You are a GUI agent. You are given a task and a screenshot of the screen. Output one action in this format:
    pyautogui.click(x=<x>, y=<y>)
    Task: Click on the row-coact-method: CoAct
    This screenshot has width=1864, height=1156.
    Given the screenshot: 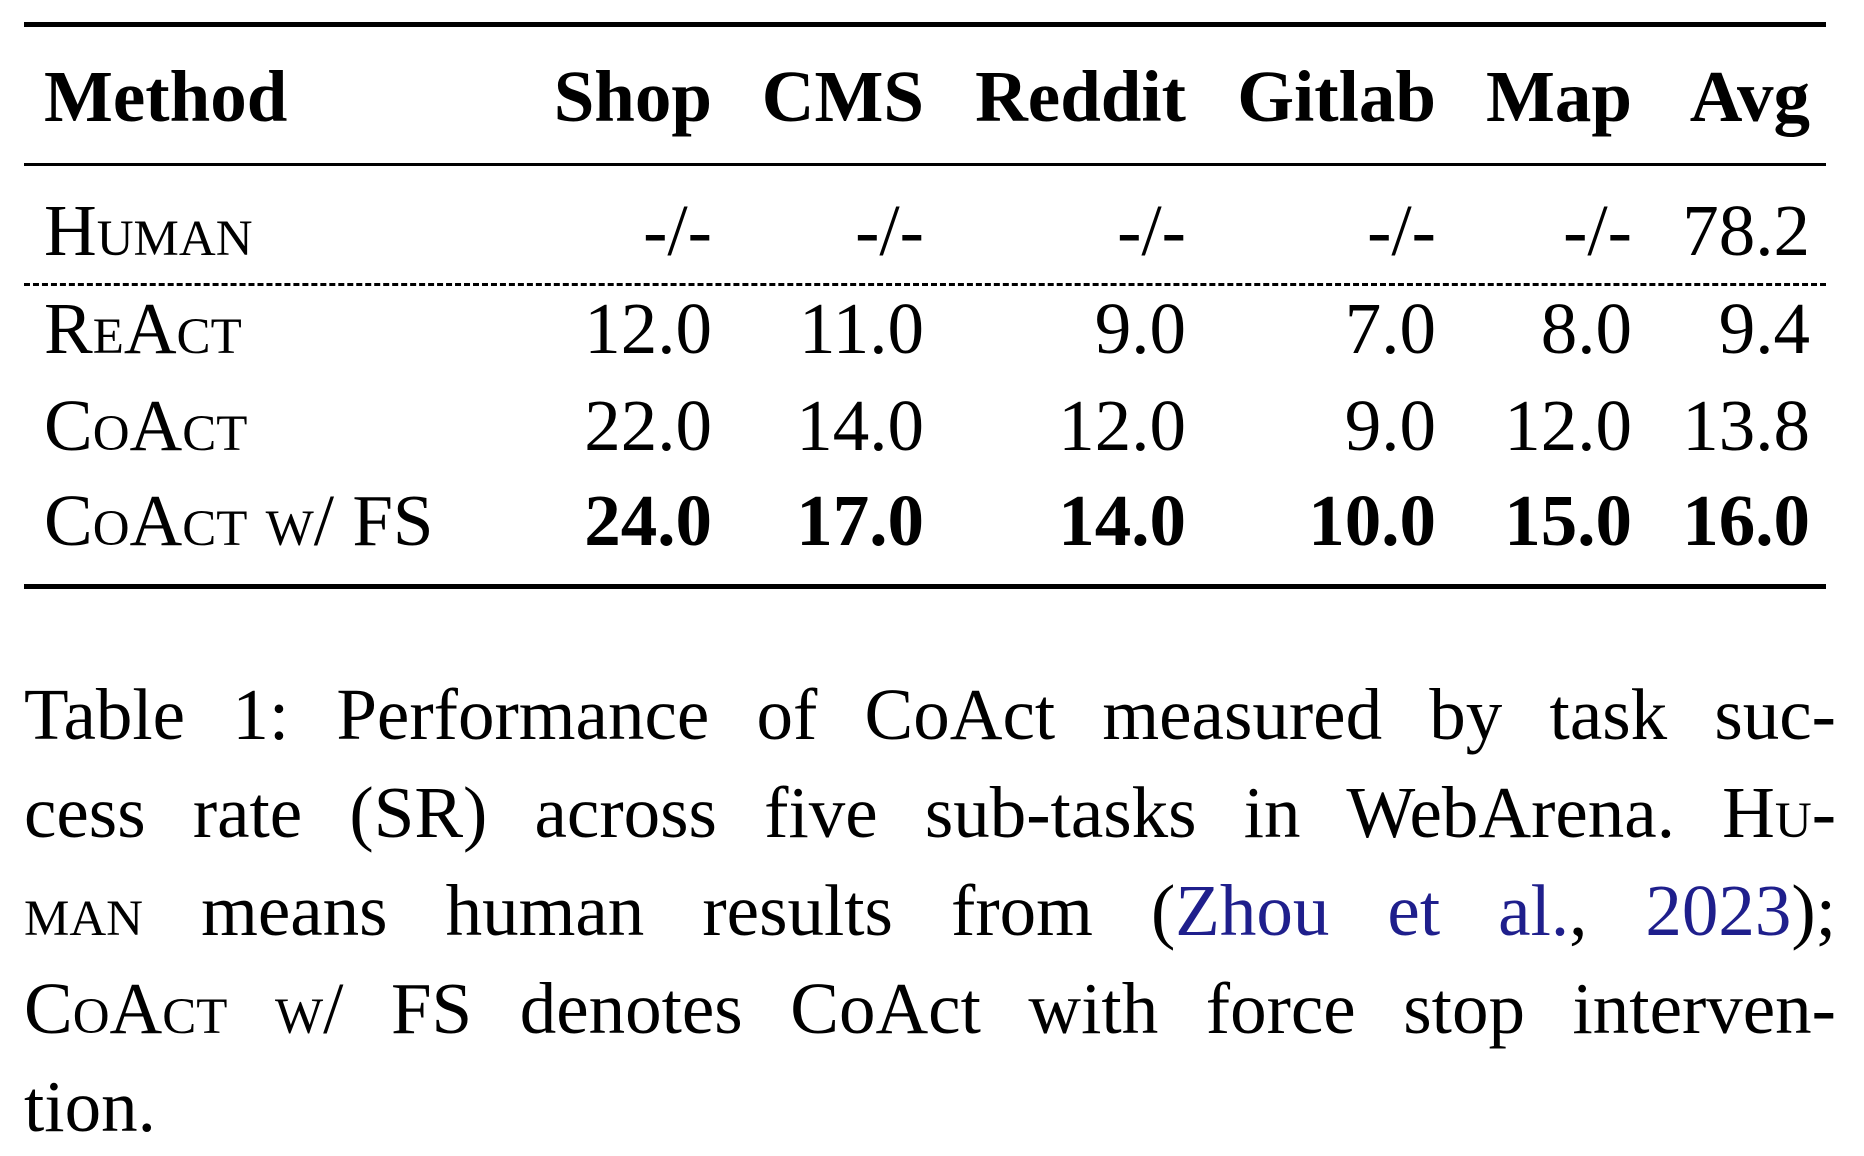 What is the action you would take?
    pyautogui.click(x=146, y=425)
    